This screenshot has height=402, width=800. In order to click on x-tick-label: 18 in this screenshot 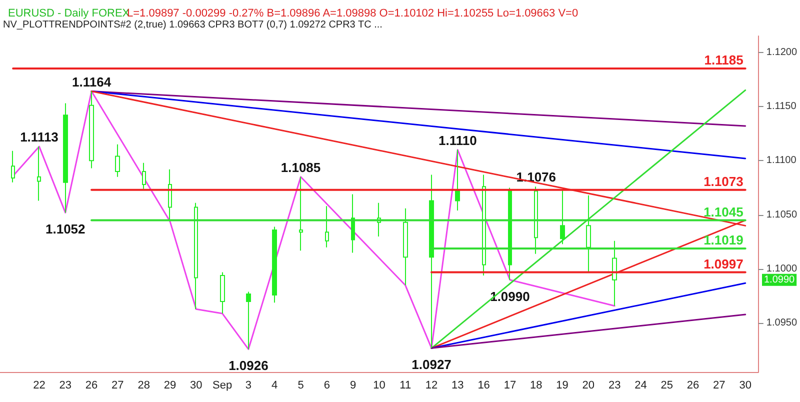, I will do `click(536, 386)`.